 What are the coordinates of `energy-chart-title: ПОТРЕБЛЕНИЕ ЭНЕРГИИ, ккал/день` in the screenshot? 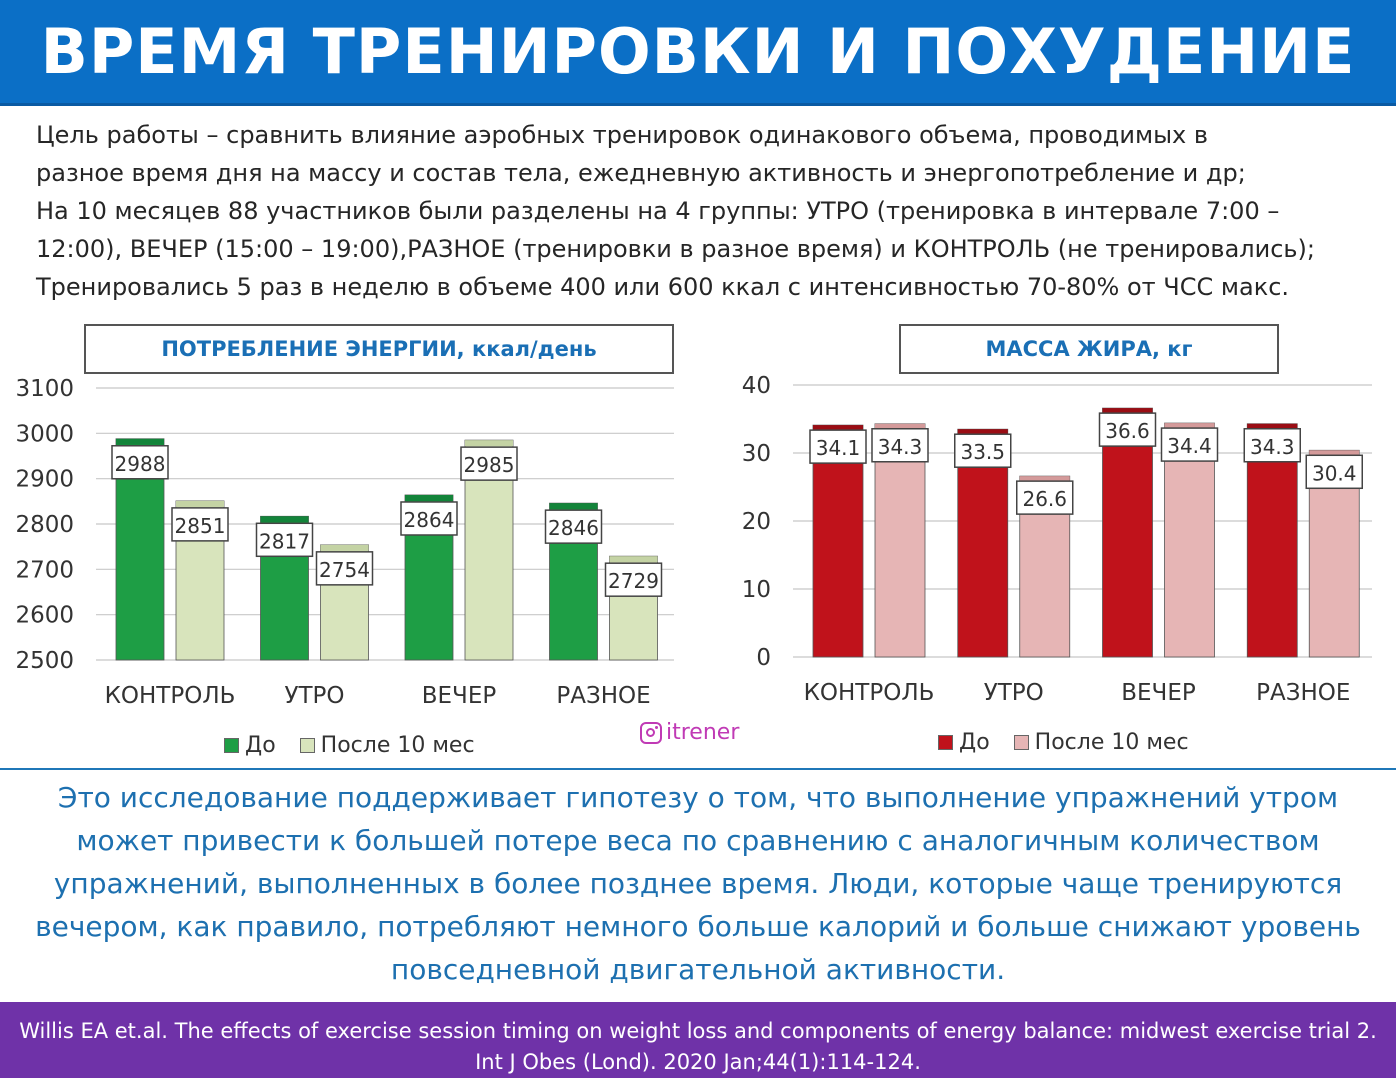 It's located at (379, 349).